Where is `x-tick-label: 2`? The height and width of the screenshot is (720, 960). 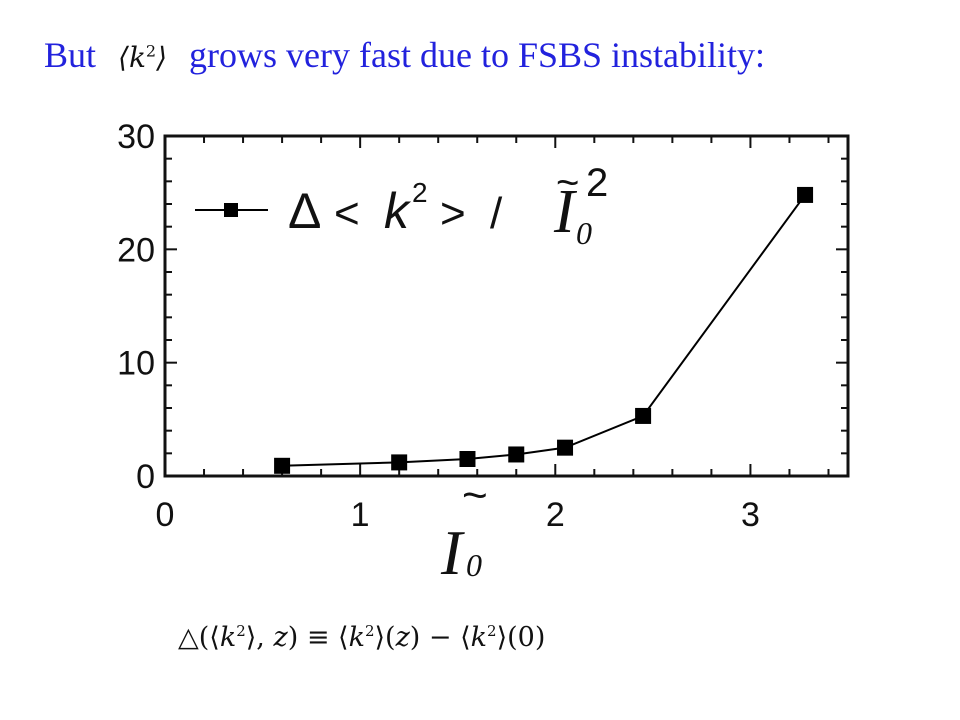
x-tick-label: 2 is located at coordinates (555, 515).